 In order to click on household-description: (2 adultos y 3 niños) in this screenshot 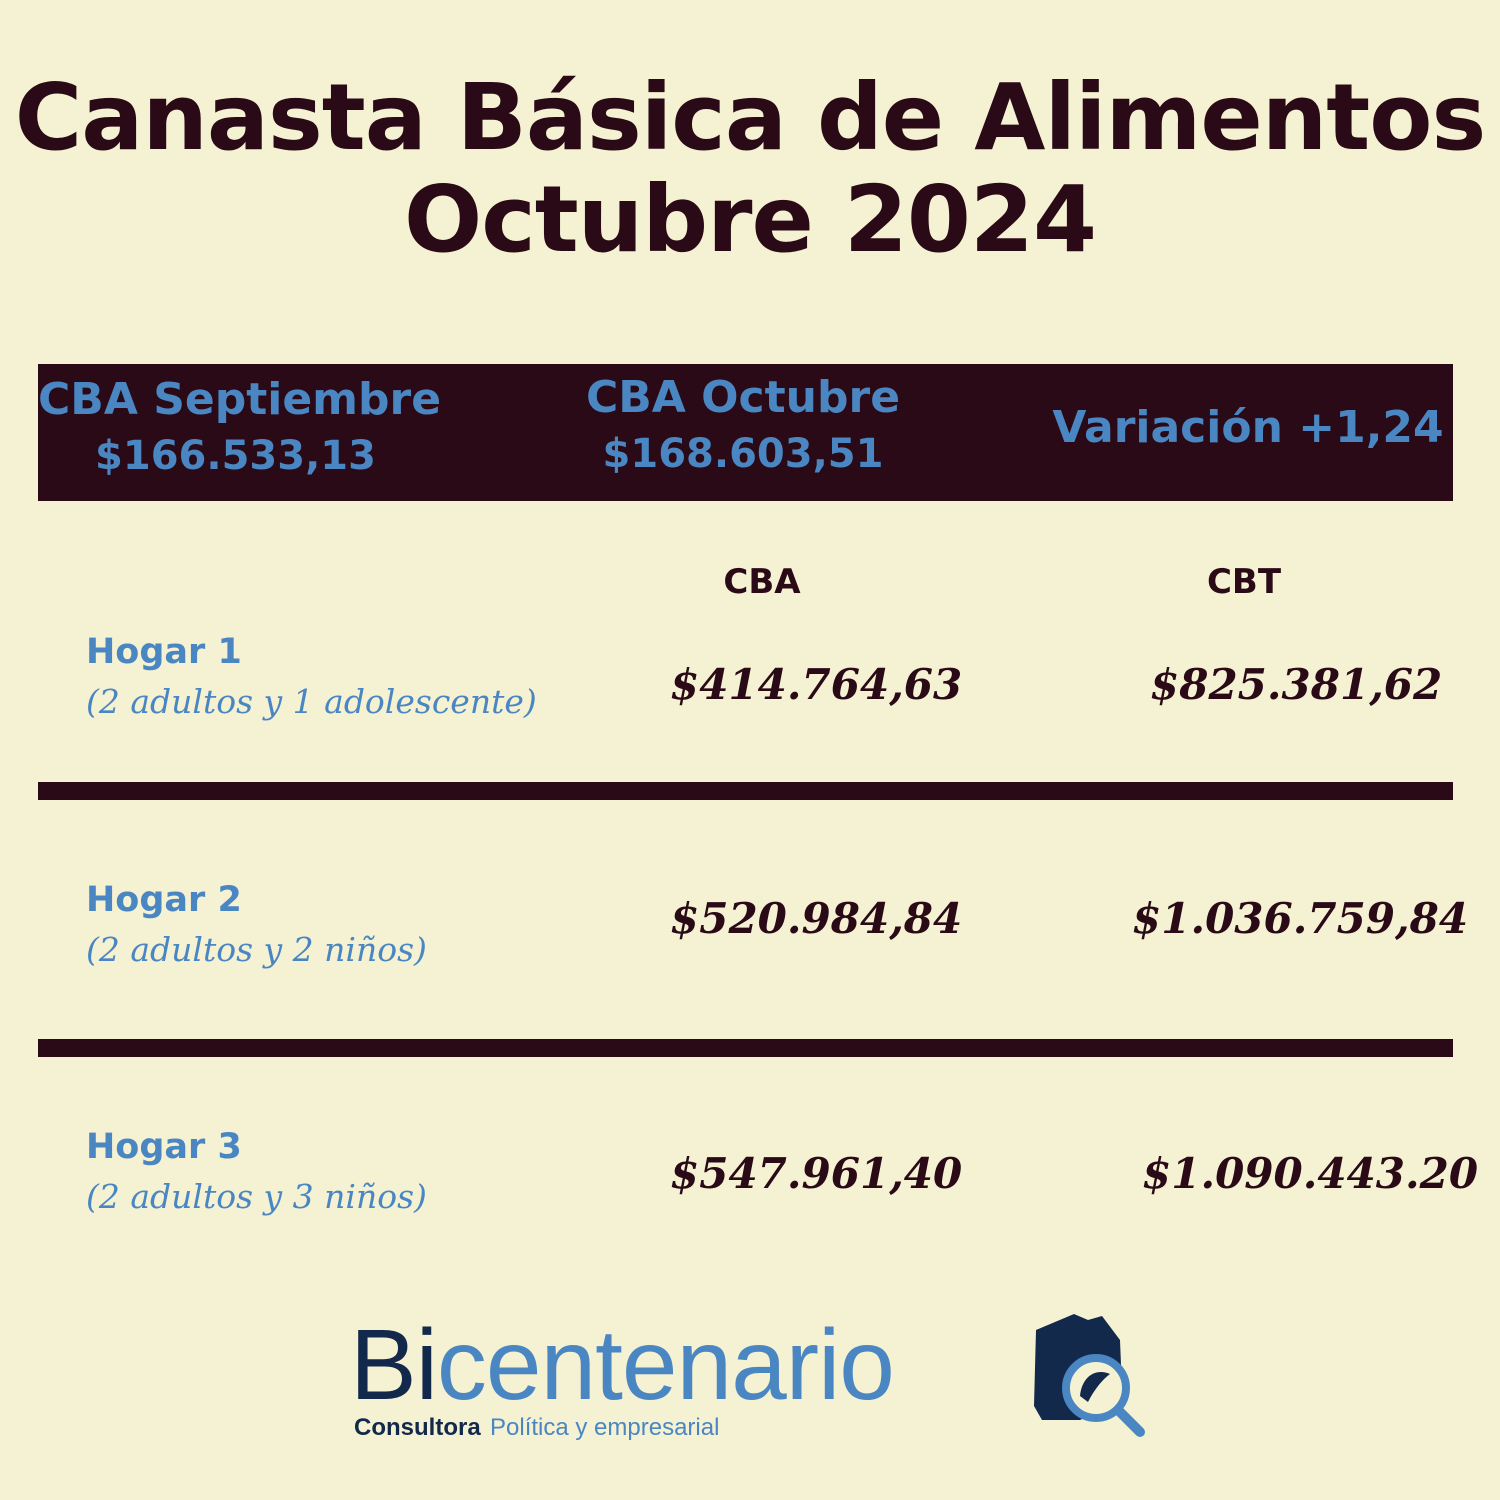, I will do `click(256, 1196)`.